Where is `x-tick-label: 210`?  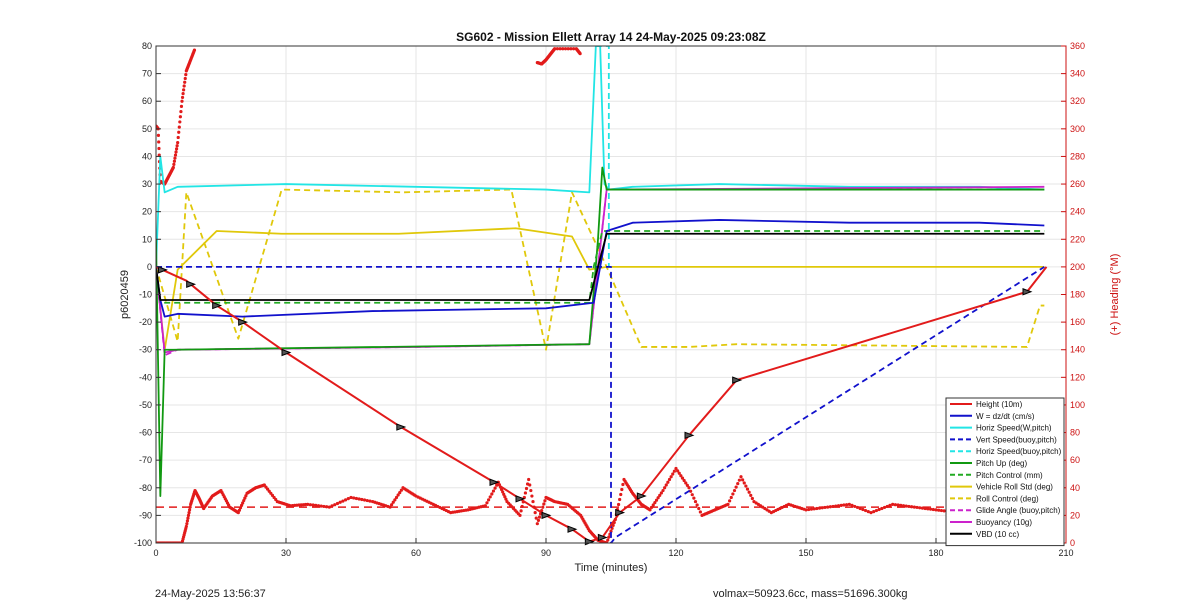 x-tick-label: 210 is located at coordinates (1065, 553).